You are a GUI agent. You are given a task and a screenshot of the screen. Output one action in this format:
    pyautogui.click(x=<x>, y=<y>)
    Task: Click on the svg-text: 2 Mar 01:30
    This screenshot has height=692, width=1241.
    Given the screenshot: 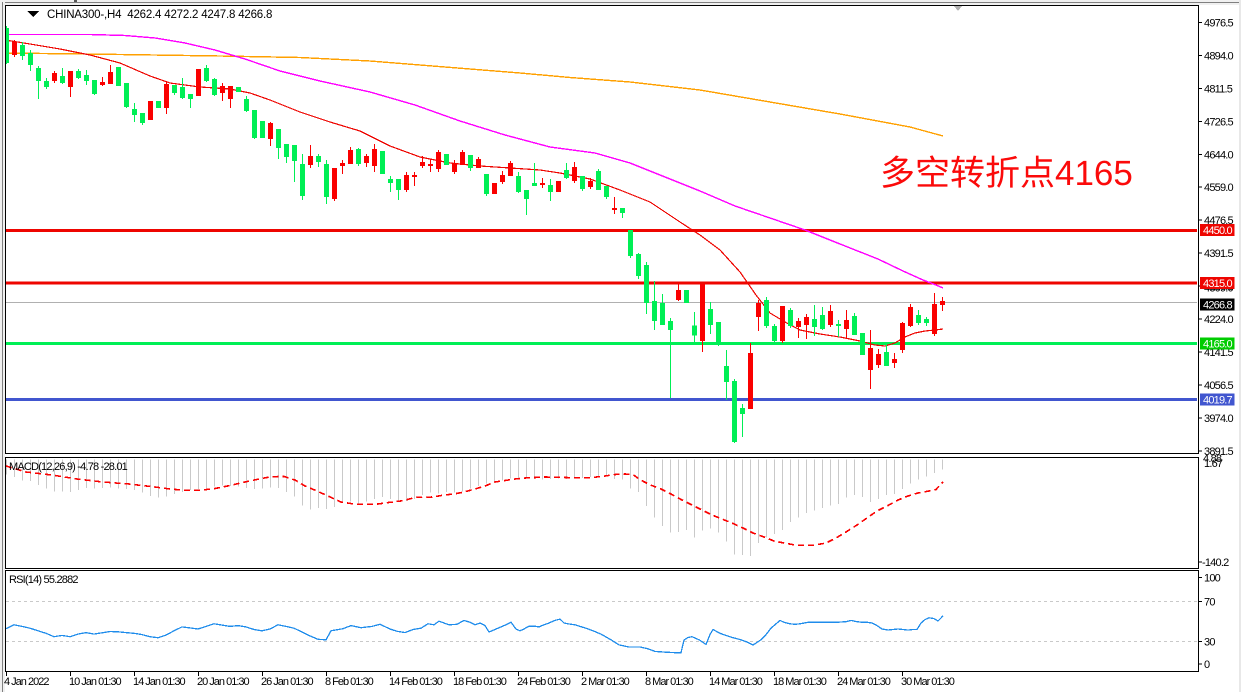 What is the action you would take?
    pyautogui.click(x=605, y=682)
    